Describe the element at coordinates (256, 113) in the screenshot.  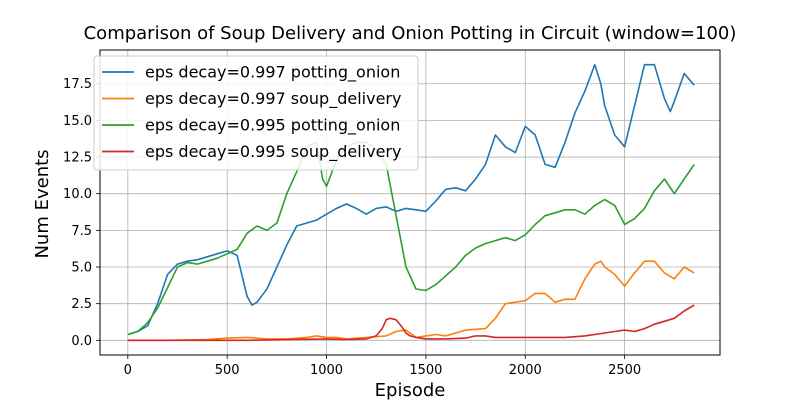
I see `legend-box` at that location.